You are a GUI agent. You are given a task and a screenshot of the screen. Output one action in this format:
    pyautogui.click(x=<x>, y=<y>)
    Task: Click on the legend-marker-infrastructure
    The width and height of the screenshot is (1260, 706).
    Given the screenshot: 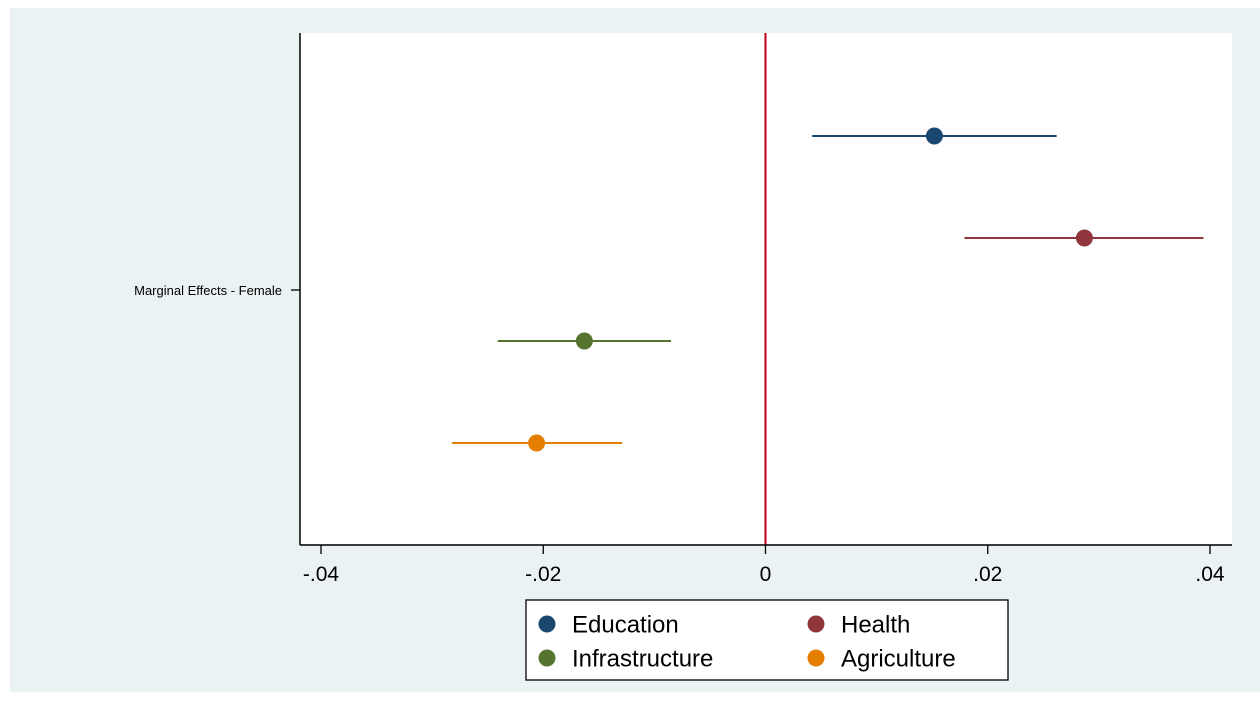 What is the action you would take?
    pyautogui.click(x=547, y=658)
    